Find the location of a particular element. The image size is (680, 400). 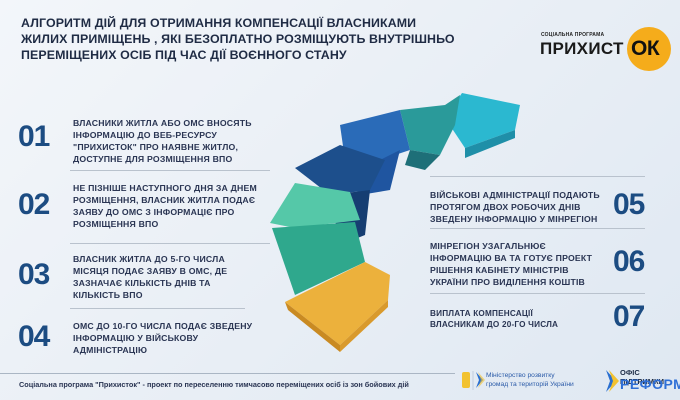

step-number: 04 is located at coordinates (34, 336).